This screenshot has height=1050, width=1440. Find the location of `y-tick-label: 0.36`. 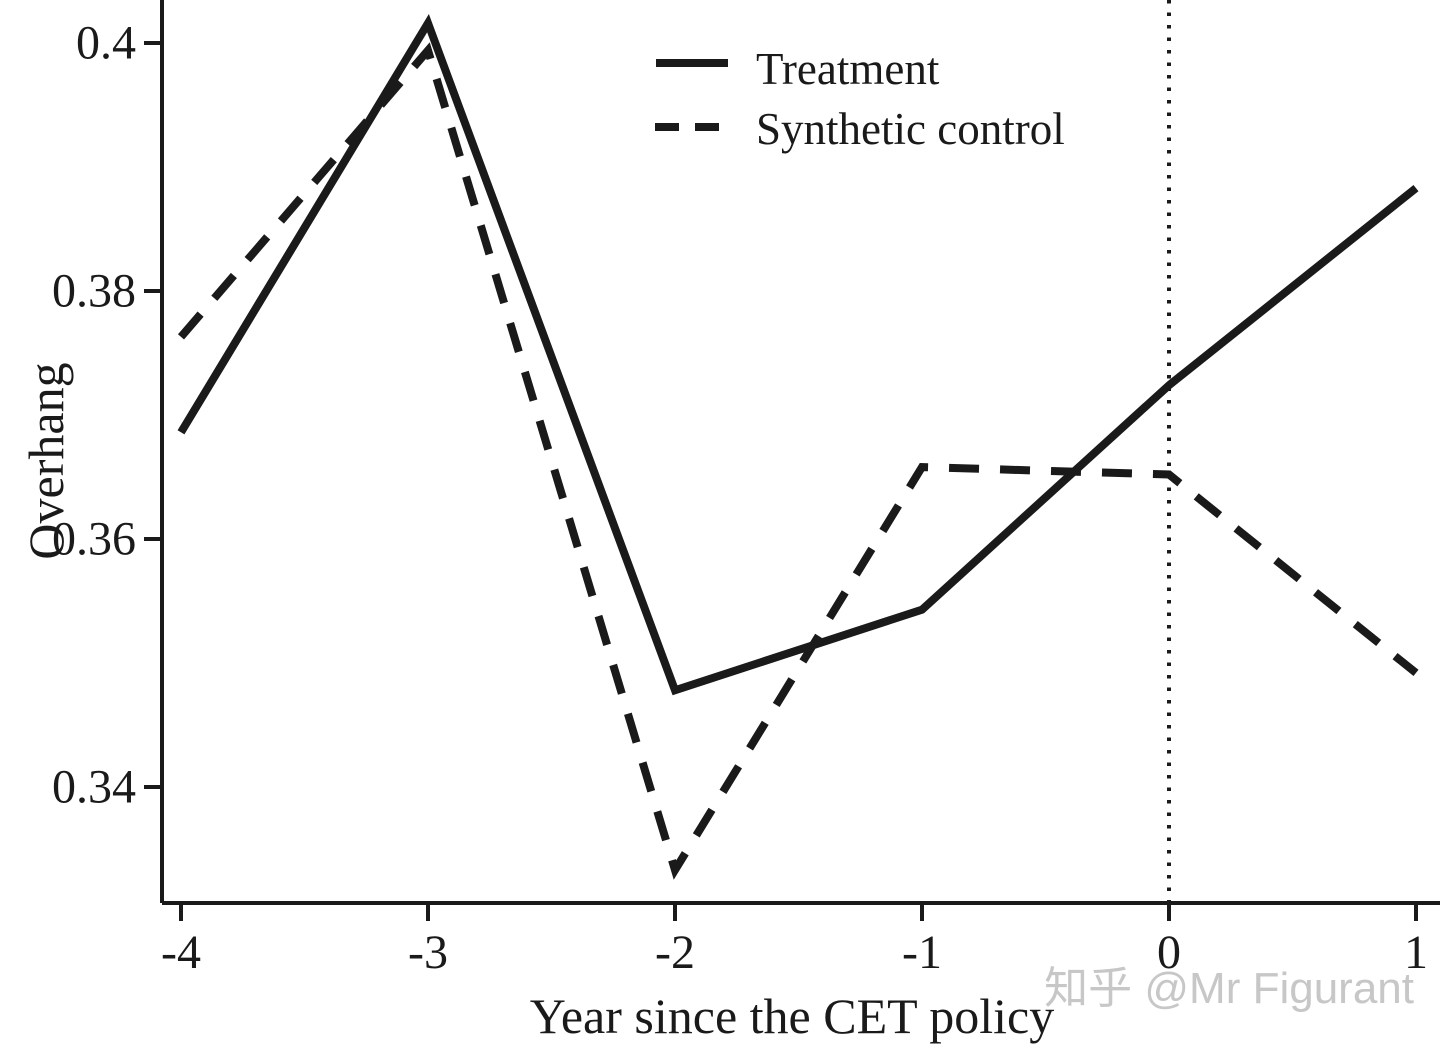

y-tick-label: 0.36 is located at coordinates (94, 539).